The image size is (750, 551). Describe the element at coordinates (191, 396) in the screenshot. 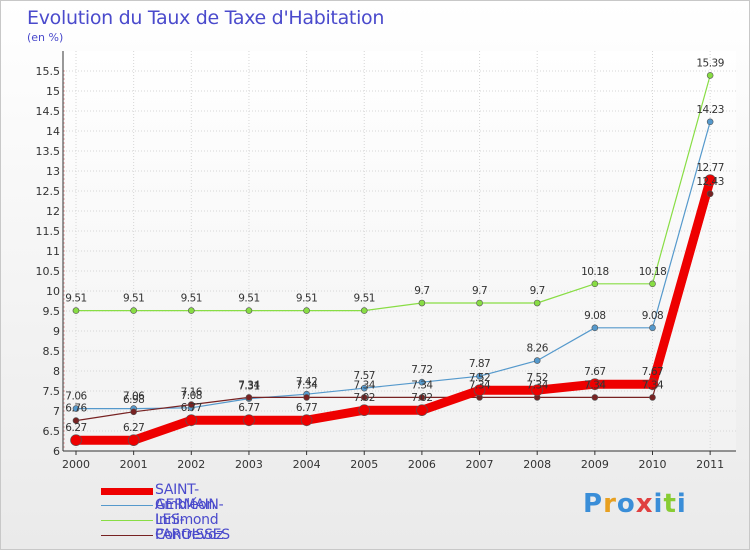

I see `data-label-ambl-on: 7.08` at that location.